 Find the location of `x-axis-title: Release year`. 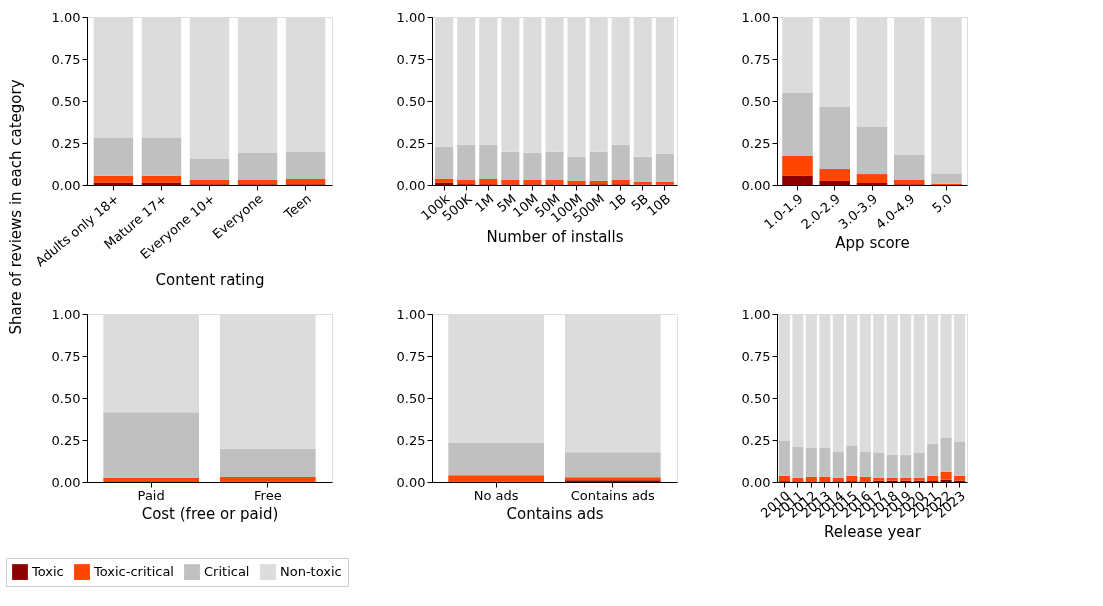

x-axis-title: Release year is located at coordinates (873, 531).